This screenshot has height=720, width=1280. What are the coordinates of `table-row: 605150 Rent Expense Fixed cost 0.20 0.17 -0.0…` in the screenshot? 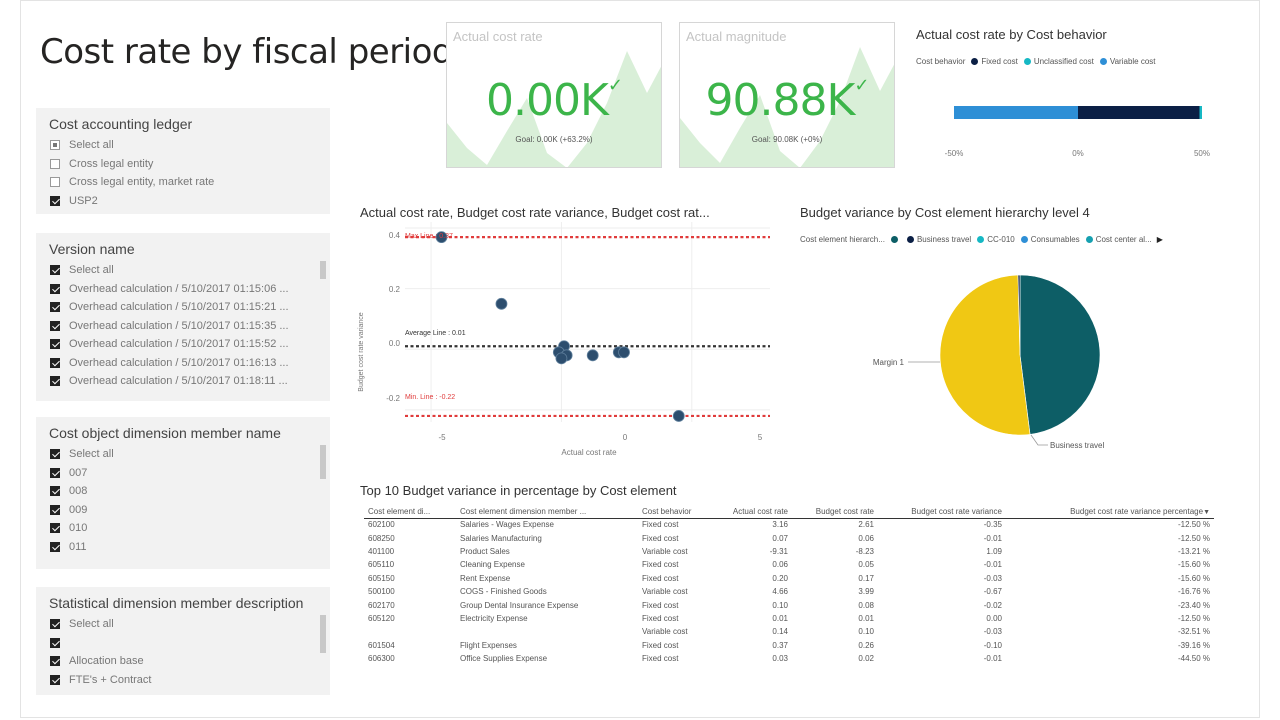 It's located at (789, 578).